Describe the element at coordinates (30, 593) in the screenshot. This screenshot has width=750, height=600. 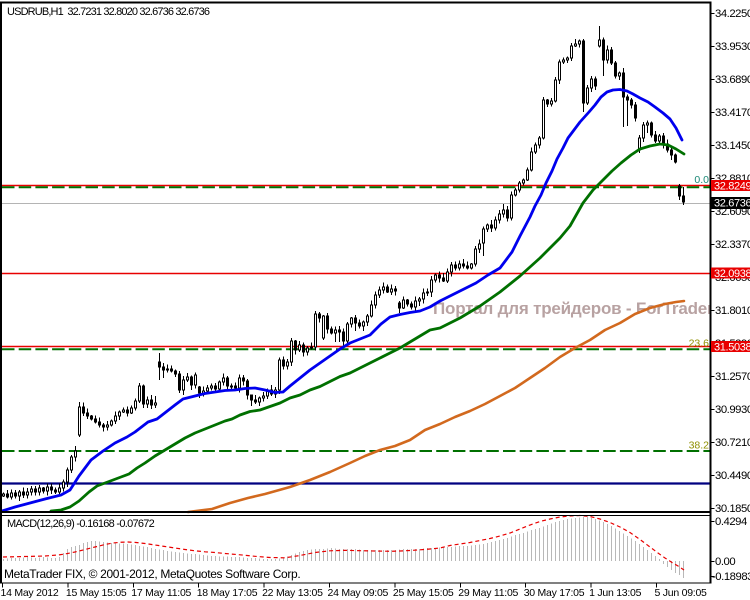
I see `svg-text: 14 May 2012` at that location.